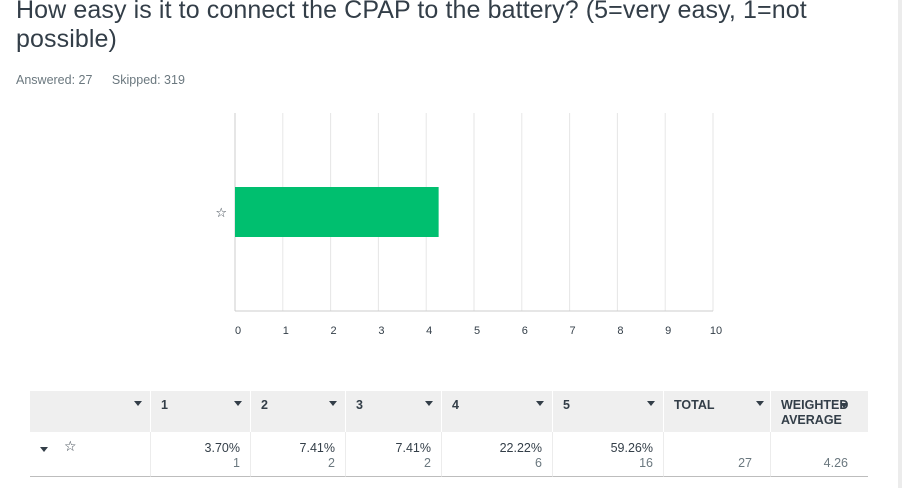 This screenshot has height=488, width=902. What do you see at coordinates (298, 454) in the screenshot?
I see `cell-col-2: 7.41% 2` at bounding box center [298, 454].